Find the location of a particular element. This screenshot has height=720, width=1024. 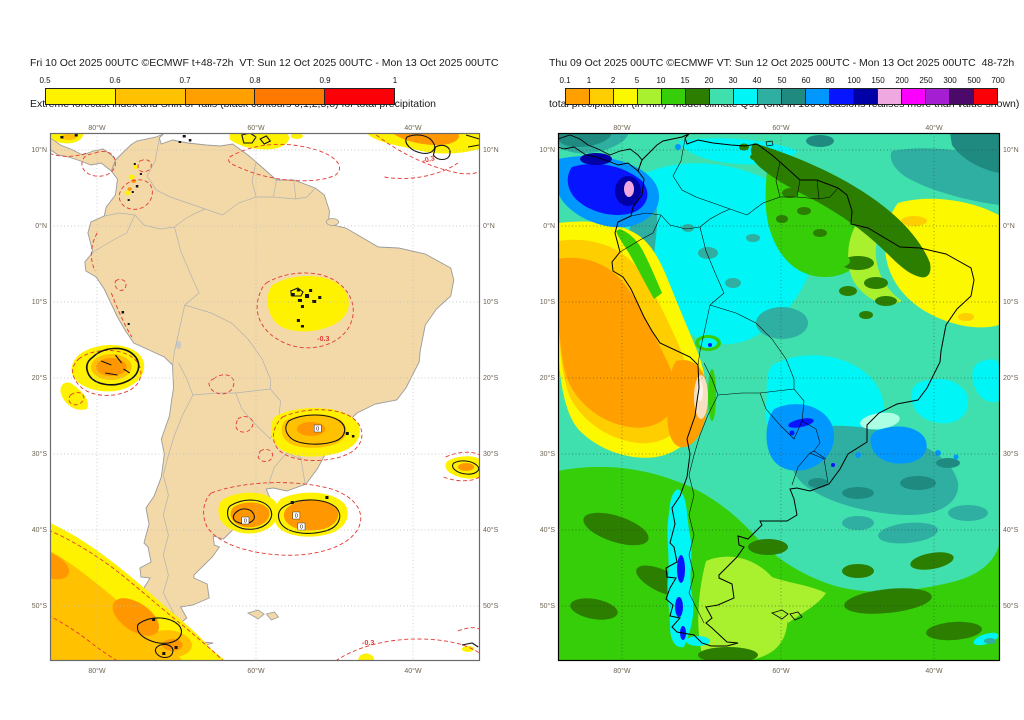

precip-tick: 500 is located at coordinates (974, 80).